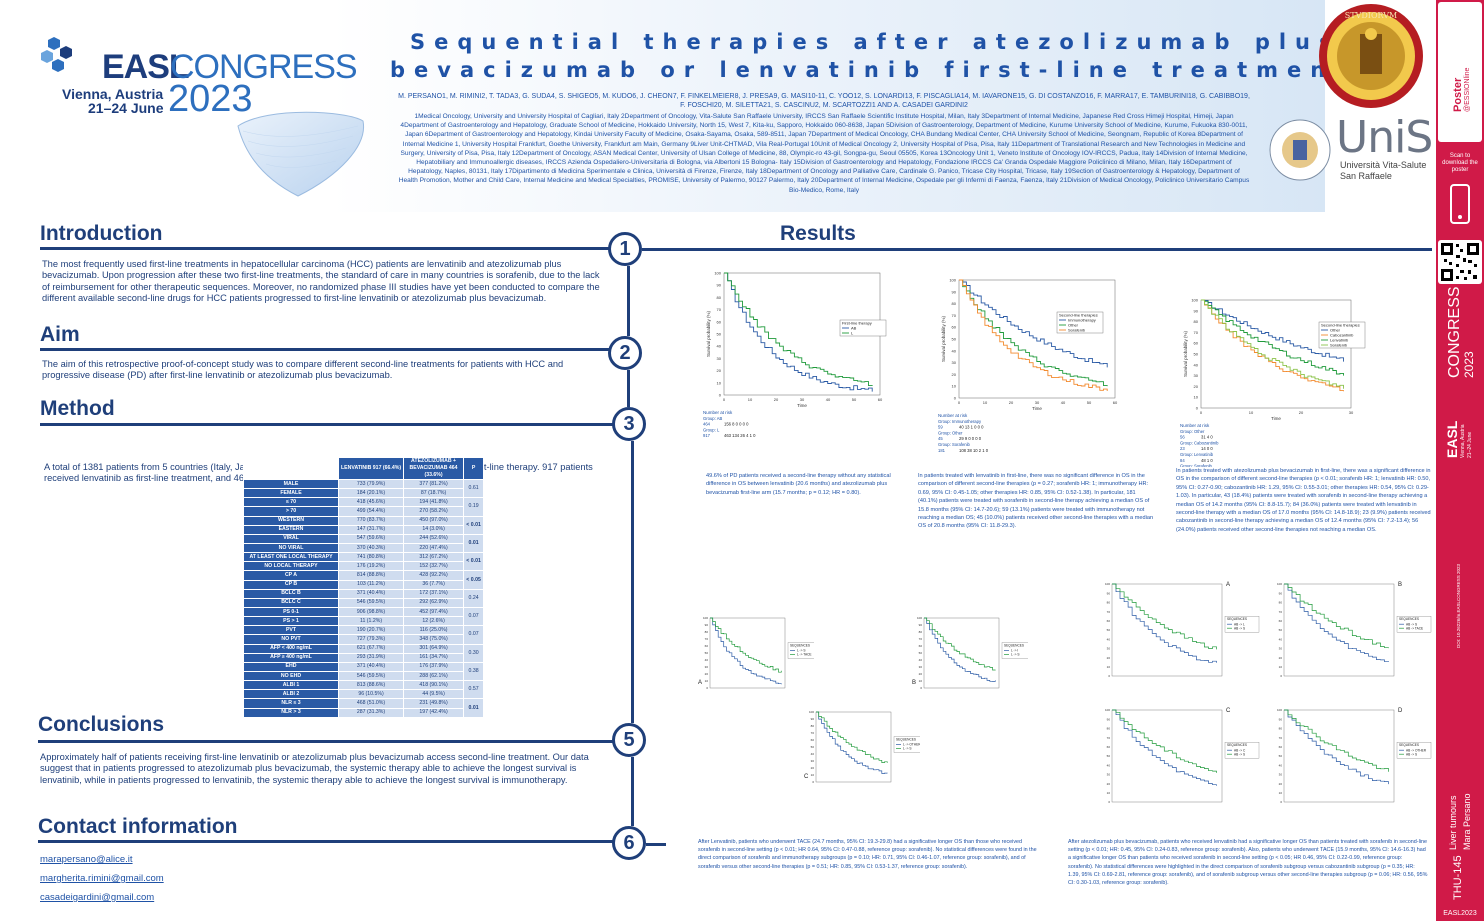 The width and height of the screenshot is (1484, 921). What do you see at coordinates (625, 249) in the screenshot?
I see `section-number-1: 1` at bounding box center [625, 249].